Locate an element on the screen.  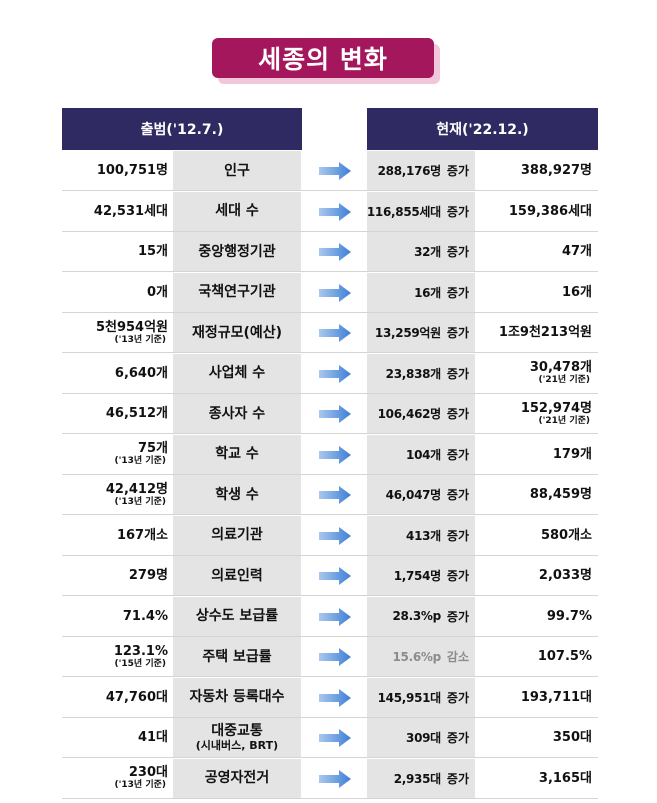
row-label: 상수도 보급률 is located at coordinates (237, 616).